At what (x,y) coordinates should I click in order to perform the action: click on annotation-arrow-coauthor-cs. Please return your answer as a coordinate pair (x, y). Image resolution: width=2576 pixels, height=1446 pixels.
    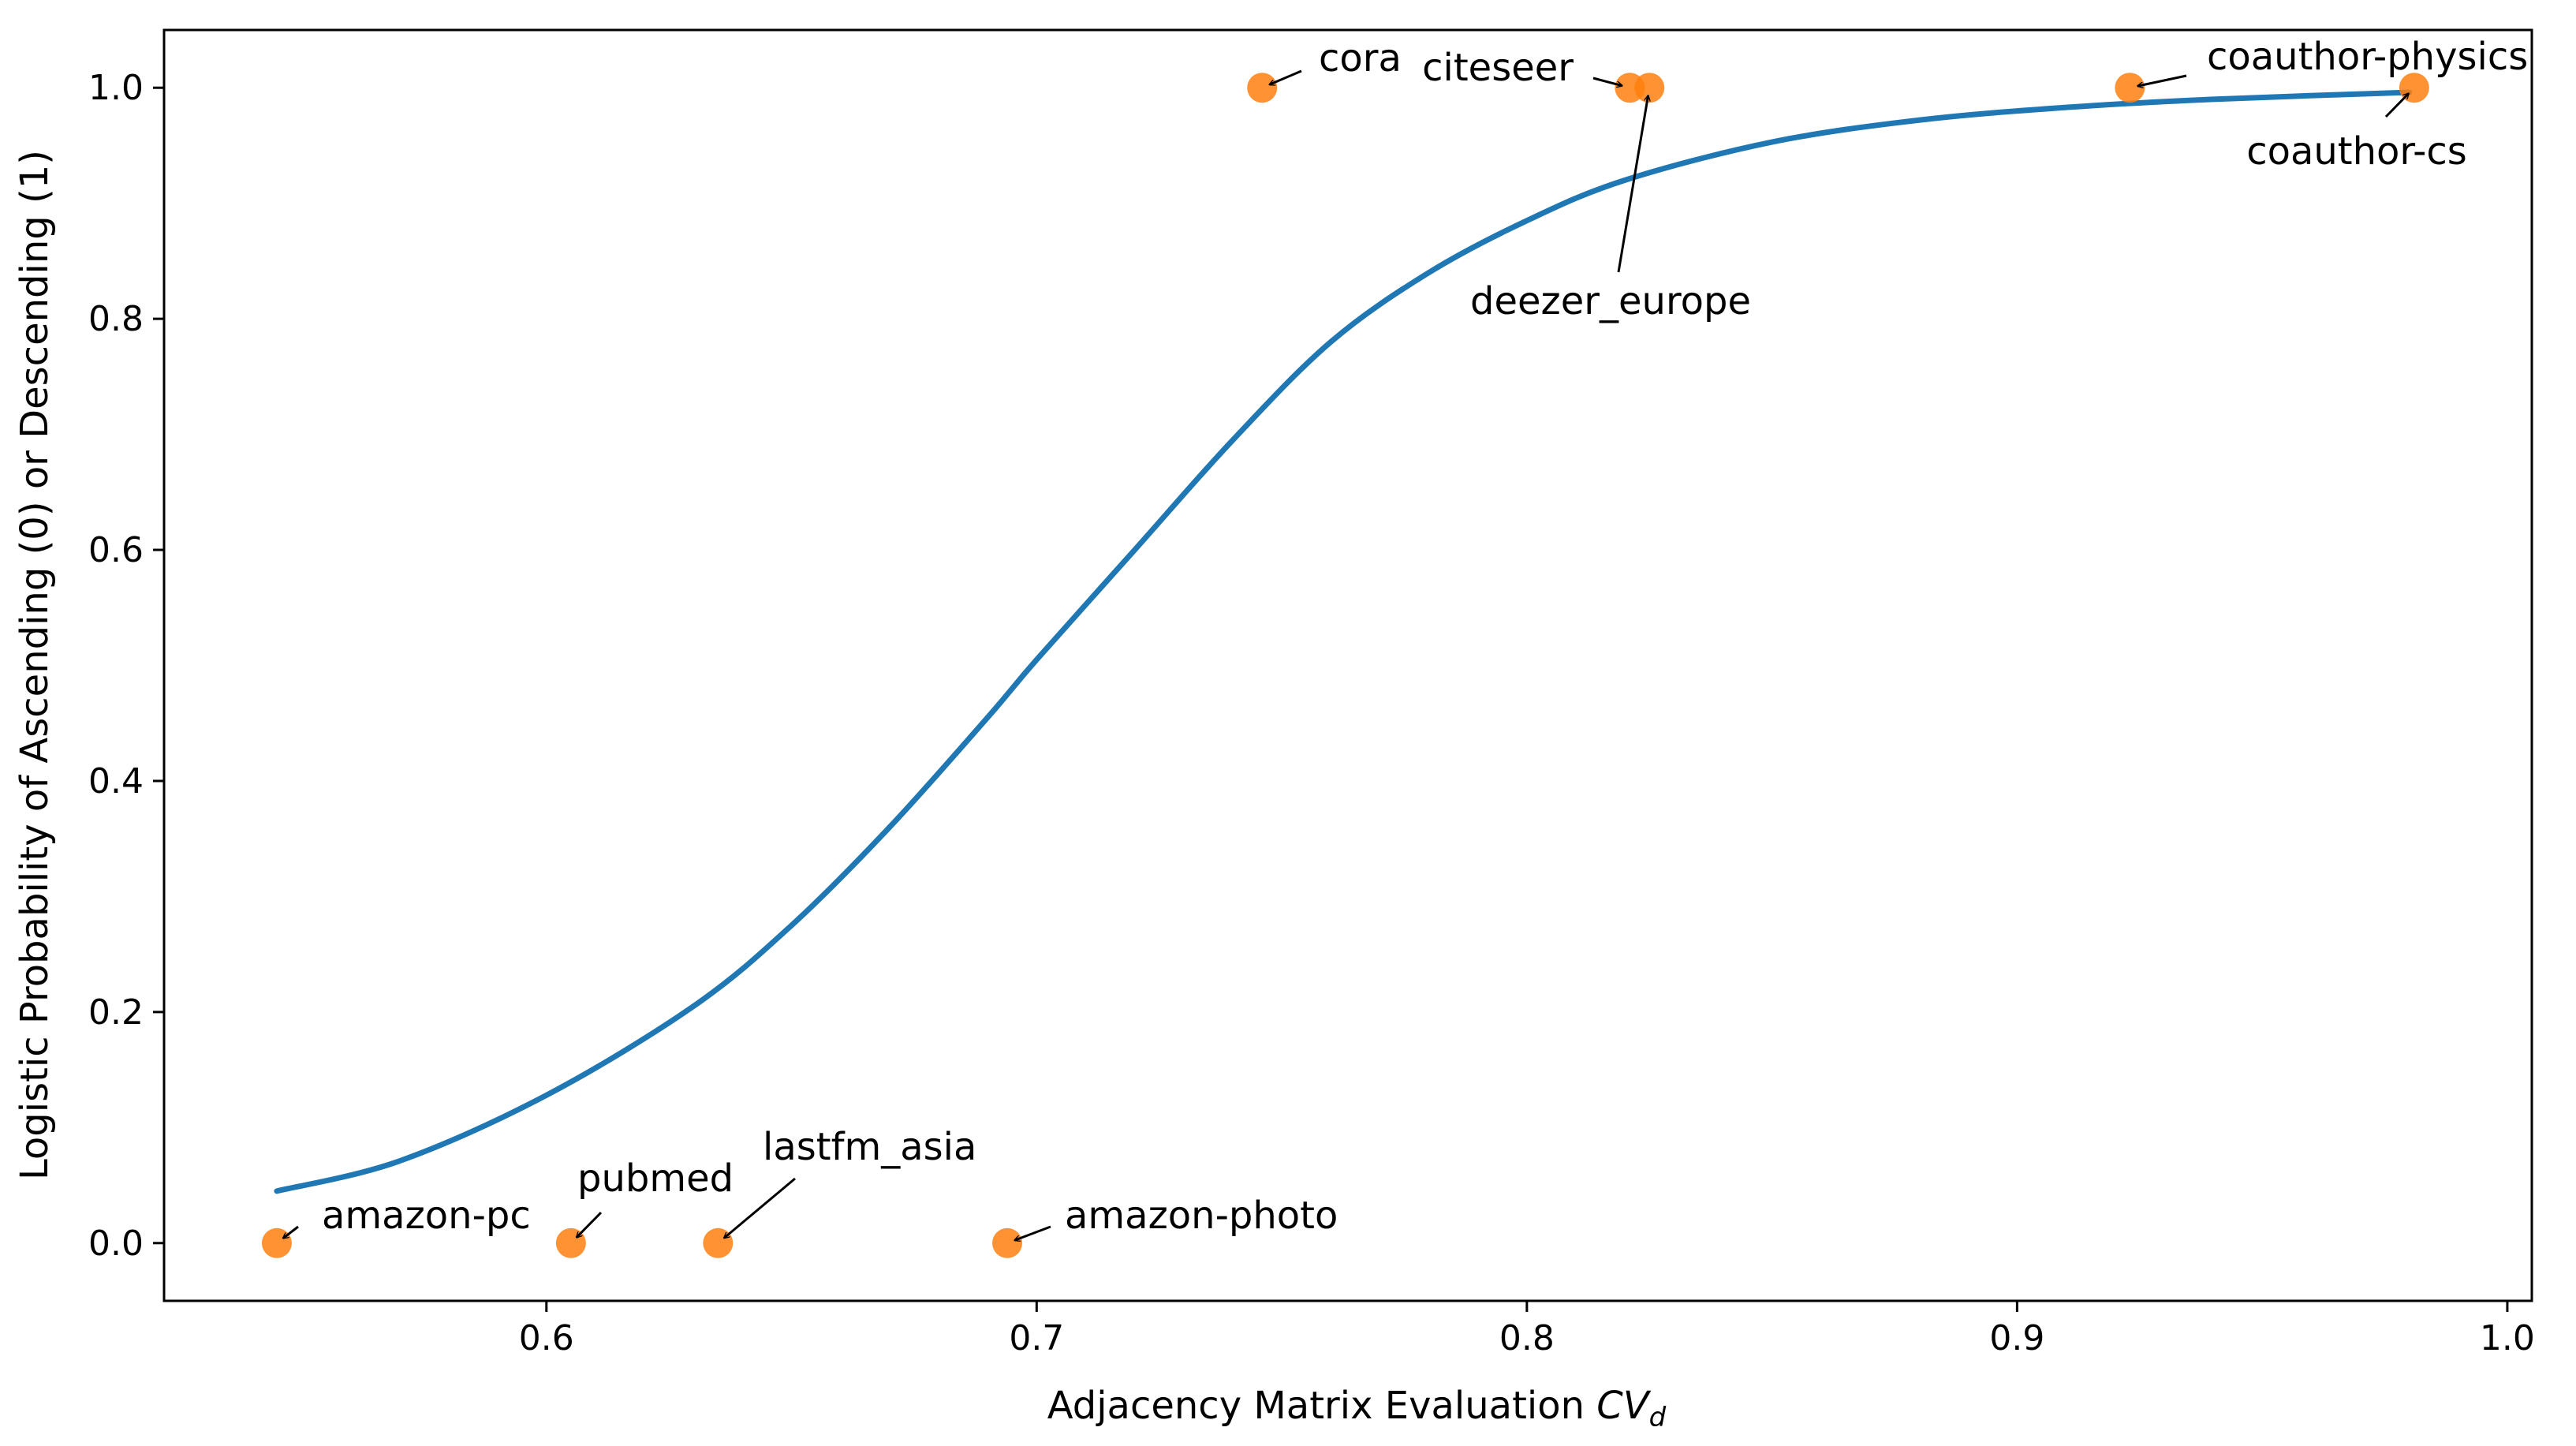
    Looking at the image, I should click on (2396, 105).